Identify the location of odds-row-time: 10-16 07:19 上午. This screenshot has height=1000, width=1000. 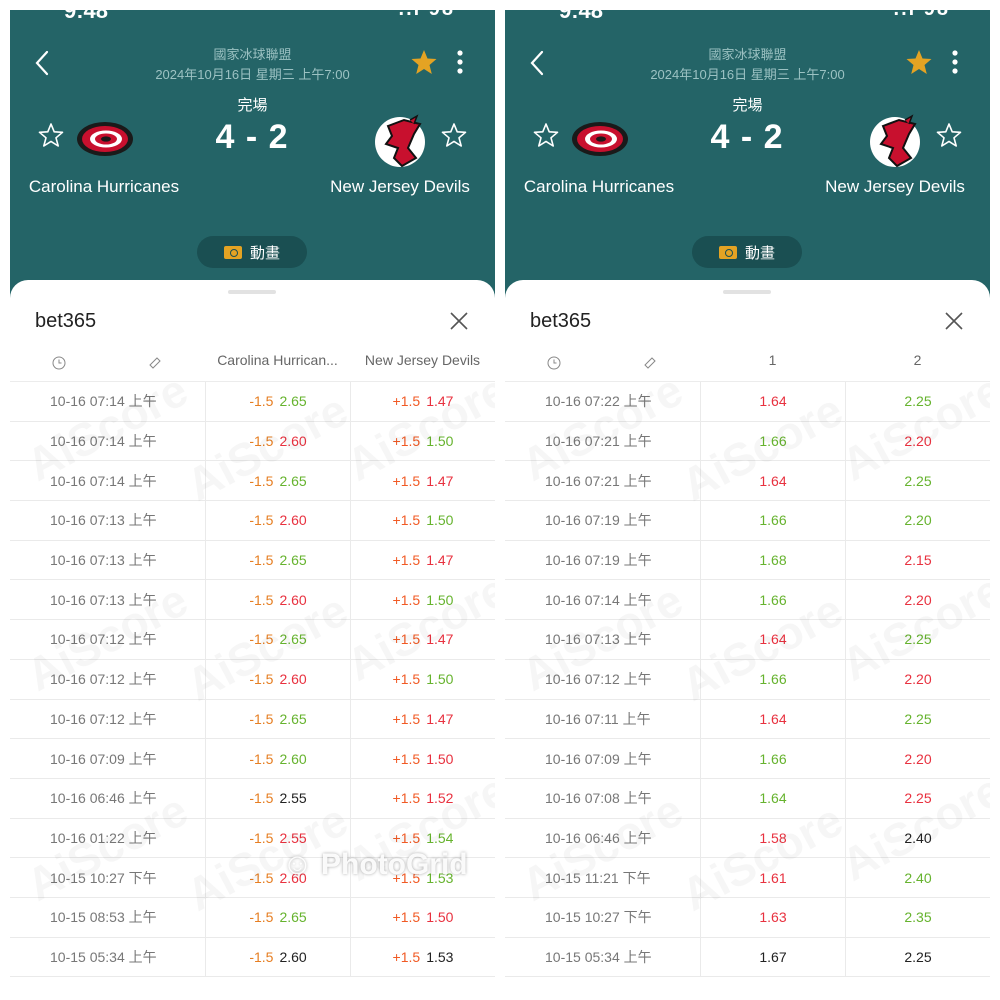
(598, 560).